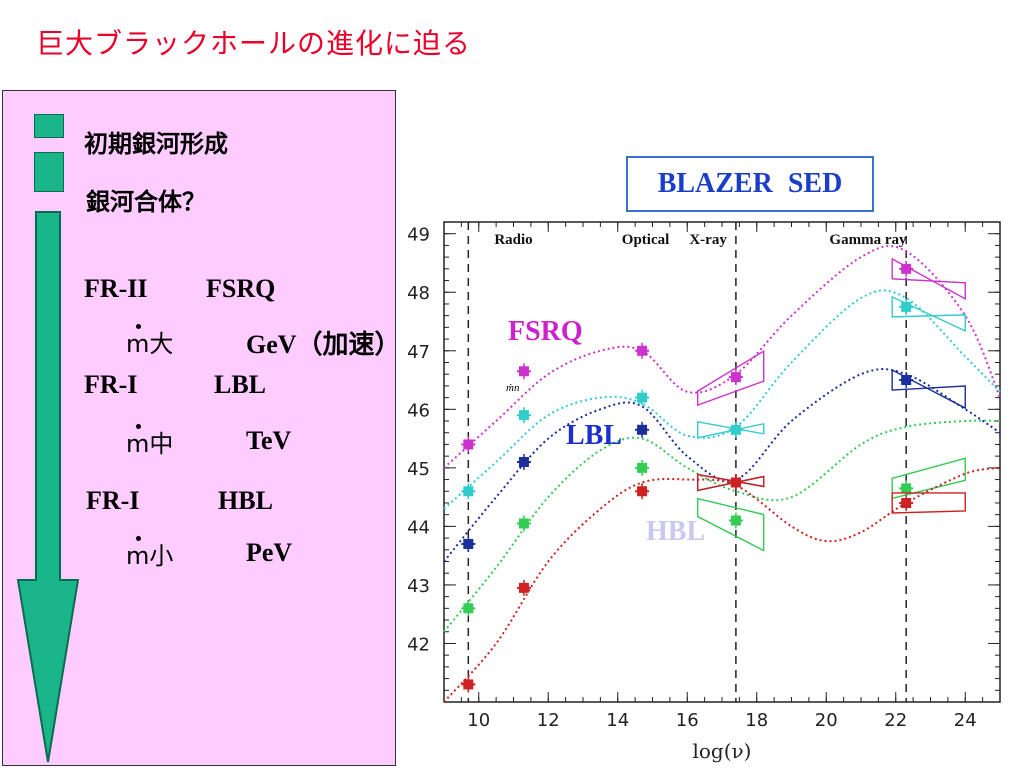  Describe the element at coordinates (418, 469) in the screenshot. I see `y-tick-label: 45` at that location.